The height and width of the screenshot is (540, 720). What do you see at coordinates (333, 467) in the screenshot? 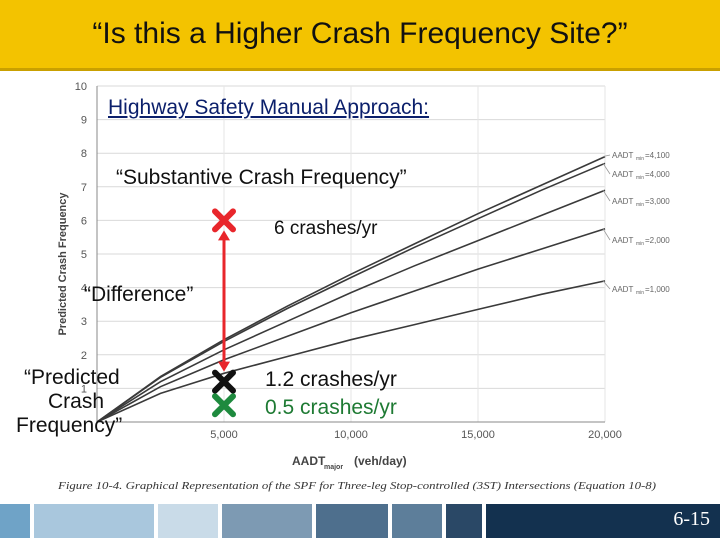
I see `x-axis-label-sub: major` at bounding box center [333, 467].